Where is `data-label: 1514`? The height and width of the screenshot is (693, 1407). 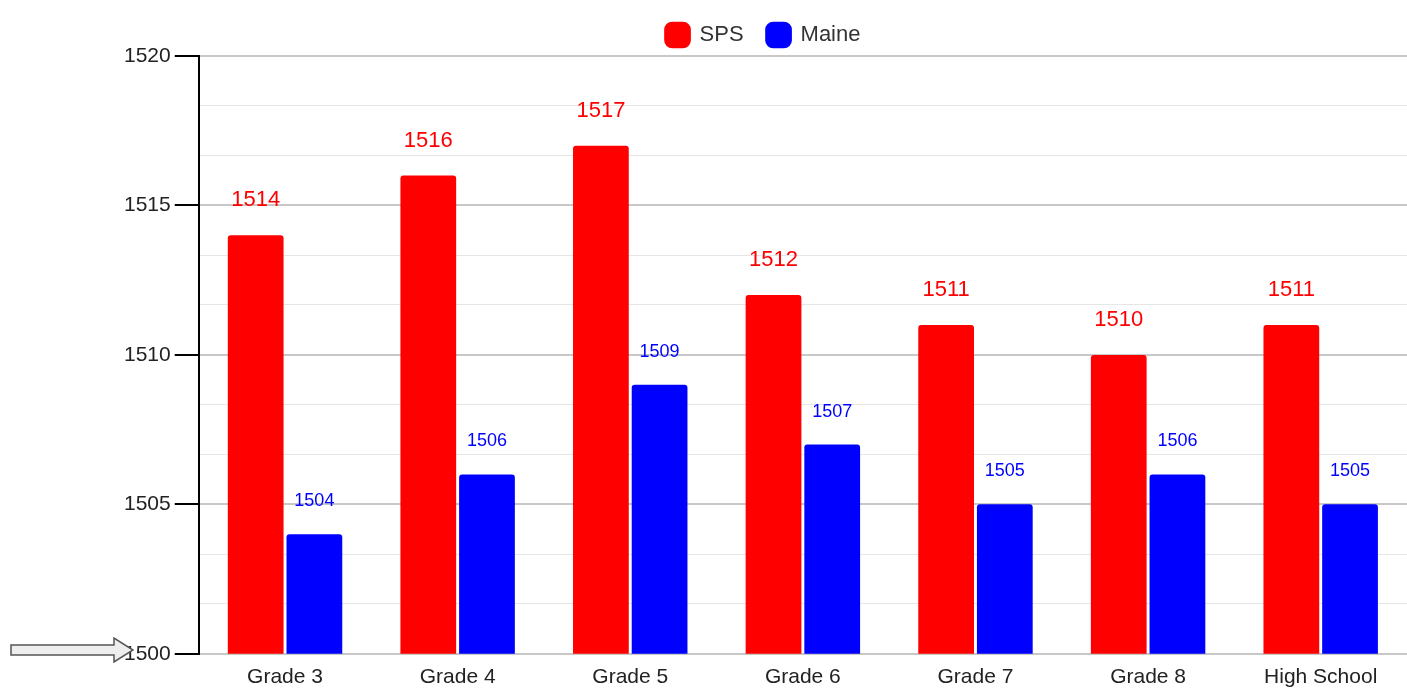
data-label: 1514 is located at coordinates (256, 199).